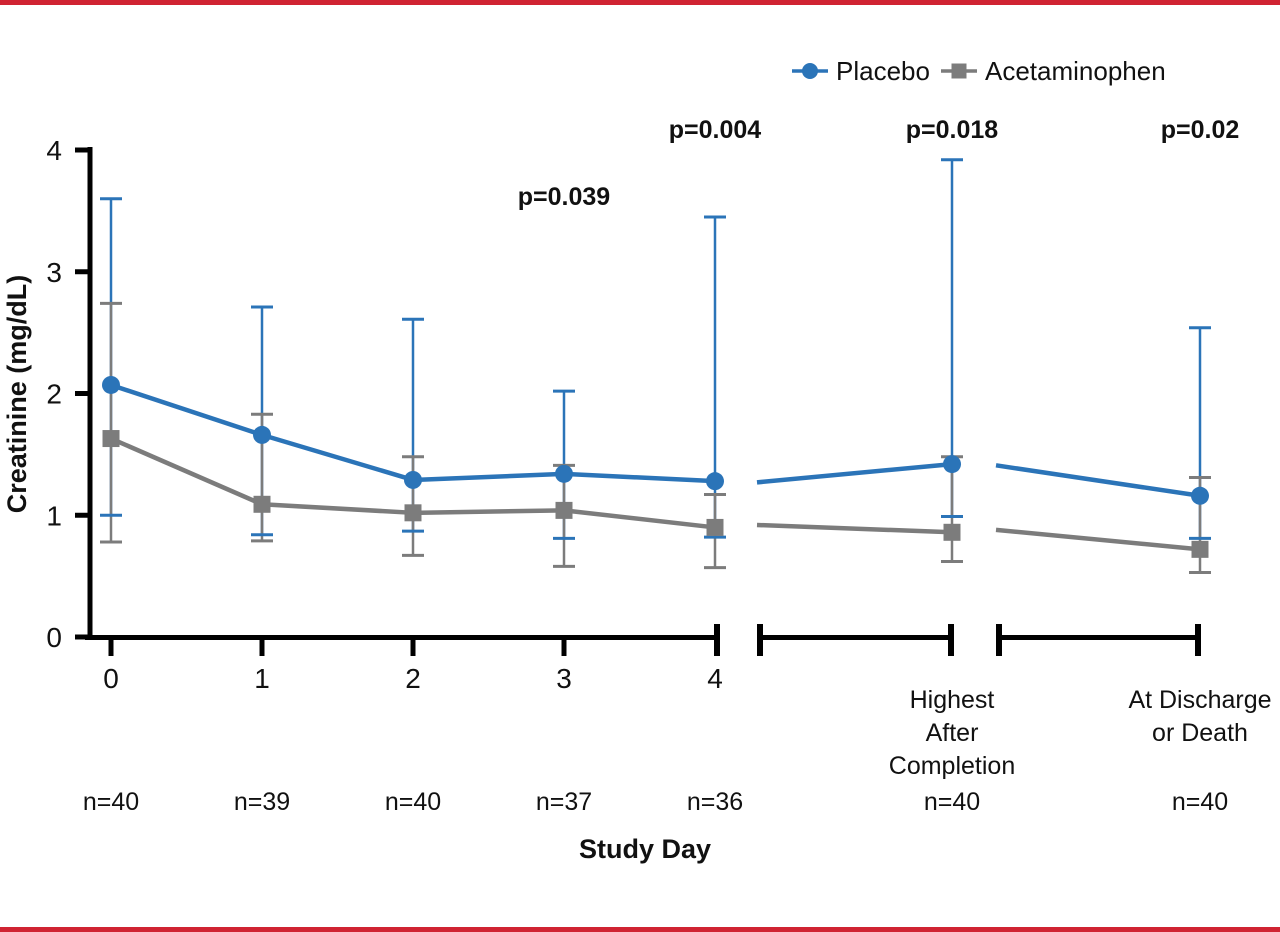 The width and height of the screenshot is (1280, 932). Describe the element at coordinates (1200, 733) in the screenshot. I see `x-category-label: or Death` at that location.